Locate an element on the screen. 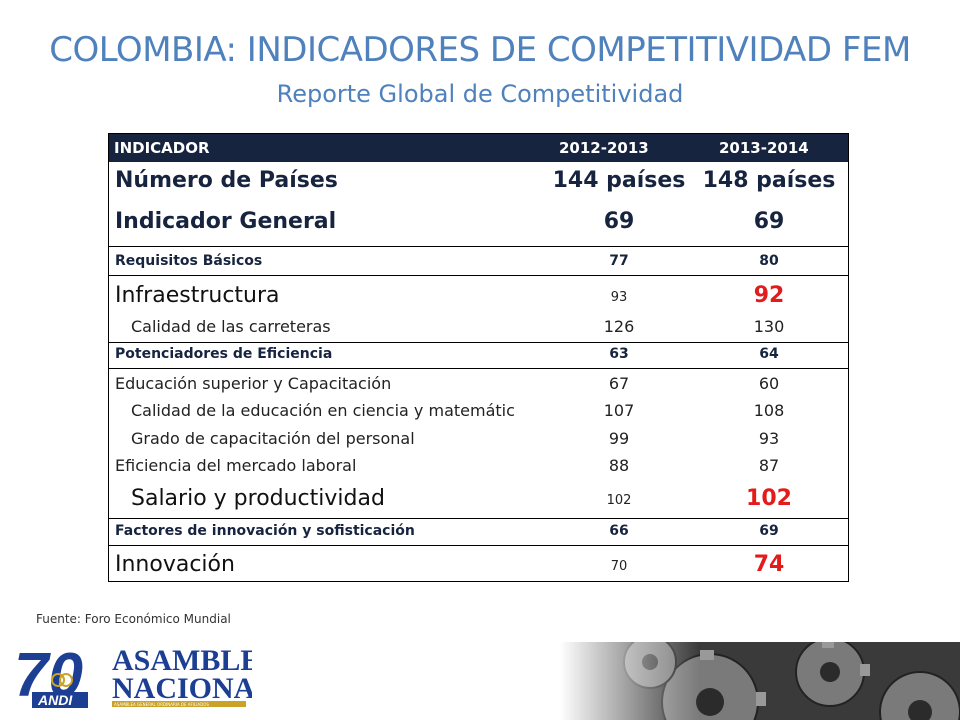  logo-line2: NACIONAL is located at coordinates (182, 688).